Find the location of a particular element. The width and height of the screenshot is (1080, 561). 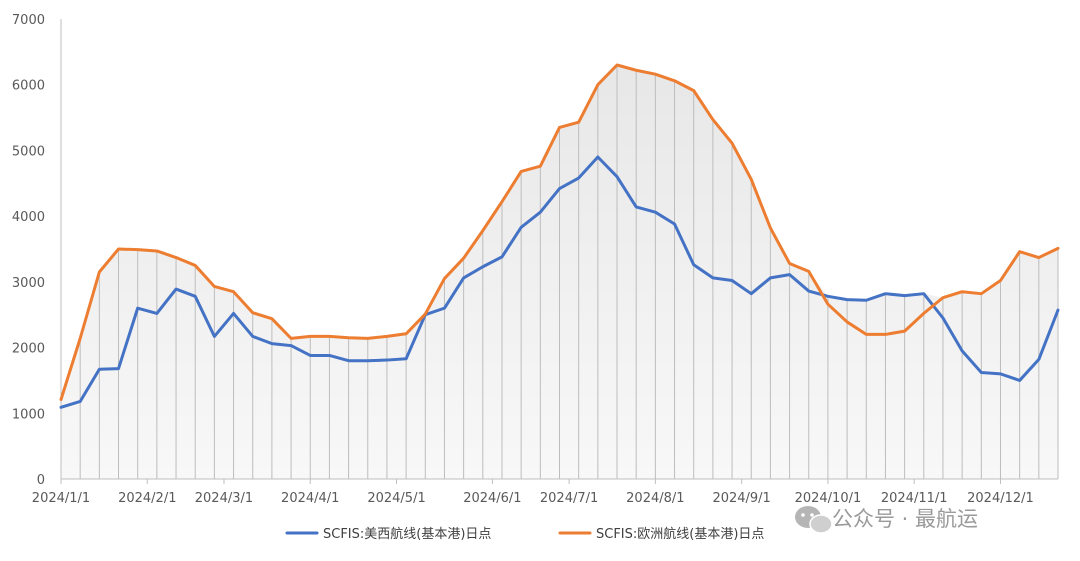

x-tick-label: 2024/6/1 is located at coordinates (492, 498).